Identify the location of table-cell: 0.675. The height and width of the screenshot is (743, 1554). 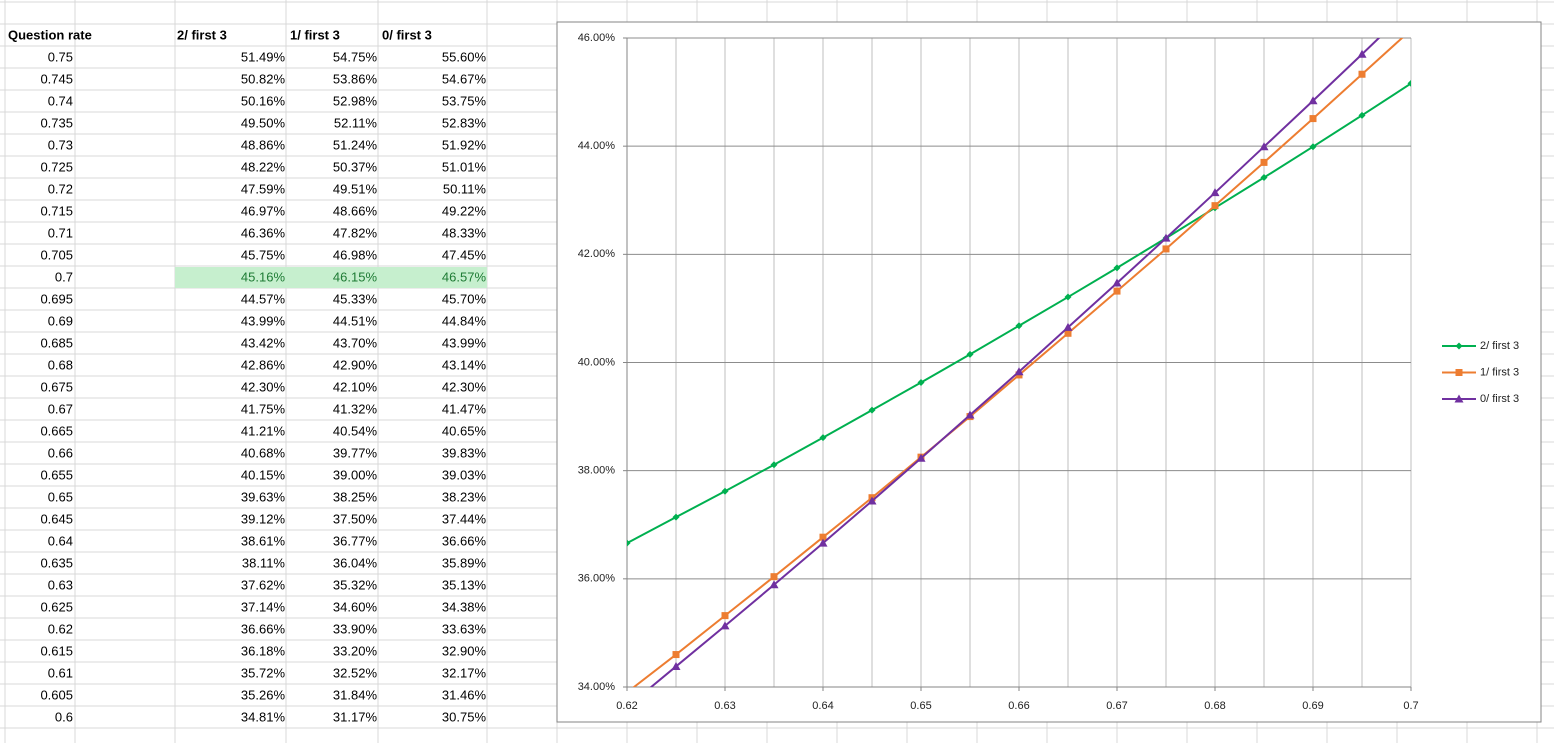
(56, 386).